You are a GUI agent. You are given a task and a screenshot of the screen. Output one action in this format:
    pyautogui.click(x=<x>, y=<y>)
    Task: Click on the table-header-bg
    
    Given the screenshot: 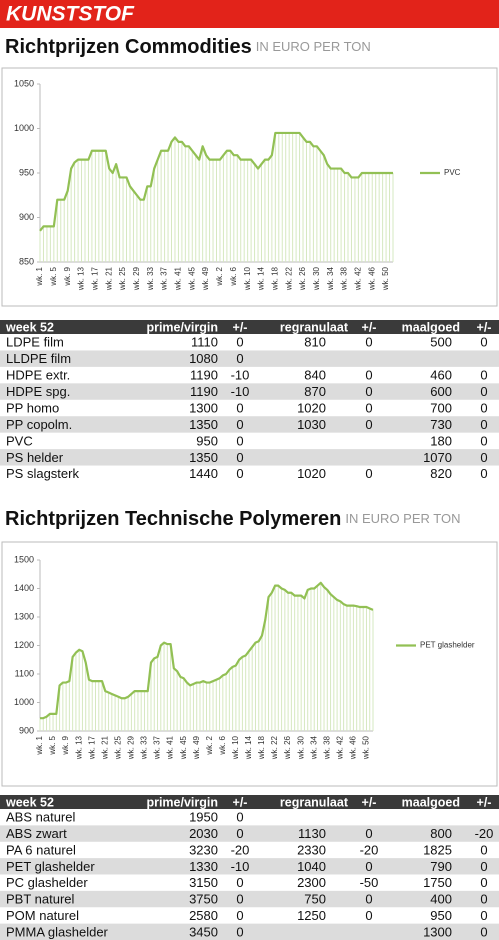 What is the action you would take?
    pyautogui.click(x=249, y=327)
    